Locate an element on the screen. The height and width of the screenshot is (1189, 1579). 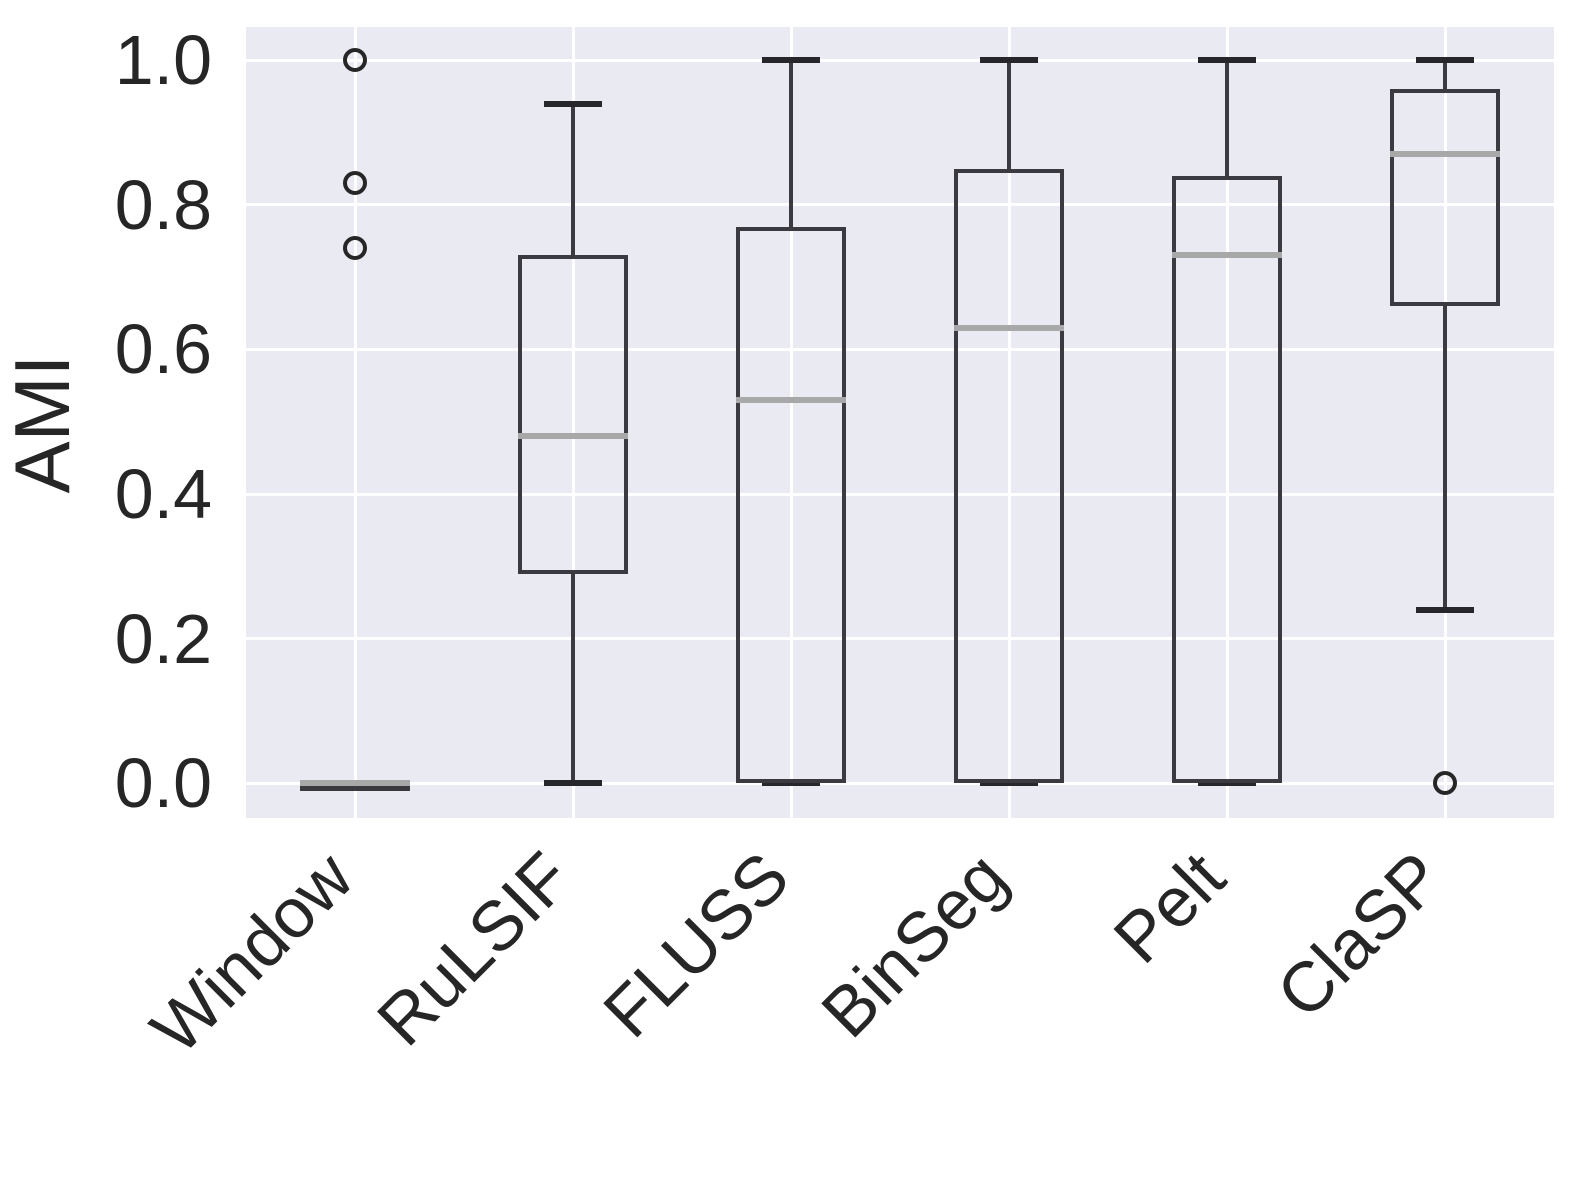
whisker-high-ClaSP is located at coordinates (1445, 75).